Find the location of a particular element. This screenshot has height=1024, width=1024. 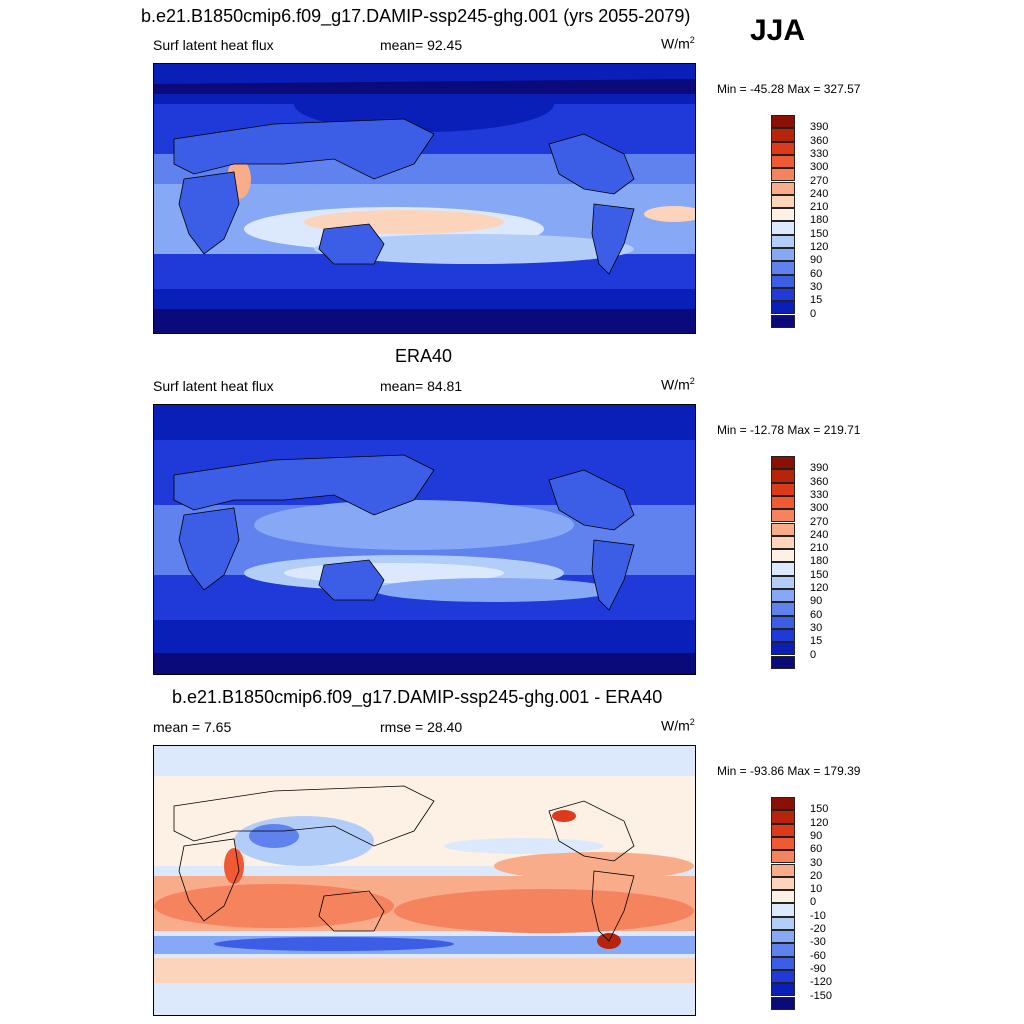

panel-3-left-label: mean = 7.65 is located at coordinates (192, 727).